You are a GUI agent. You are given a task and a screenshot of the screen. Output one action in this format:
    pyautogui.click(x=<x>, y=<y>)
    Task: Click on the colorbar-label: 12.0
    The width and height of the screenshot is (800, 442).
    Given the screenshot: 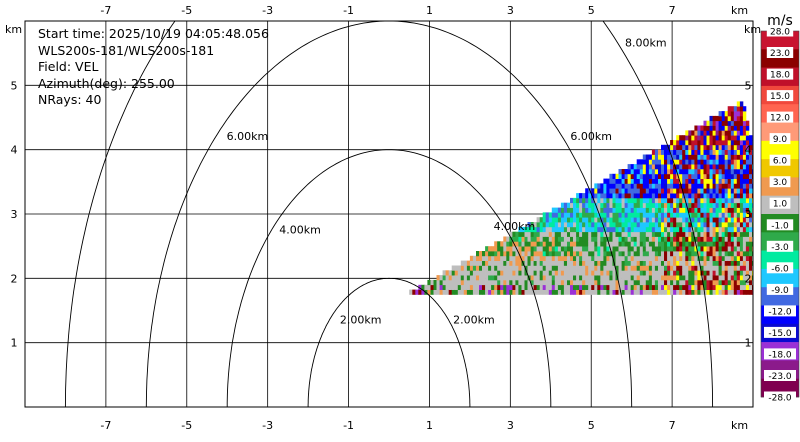 What is the action you would take?
    pyautogui.click(x=780, y=119)
    